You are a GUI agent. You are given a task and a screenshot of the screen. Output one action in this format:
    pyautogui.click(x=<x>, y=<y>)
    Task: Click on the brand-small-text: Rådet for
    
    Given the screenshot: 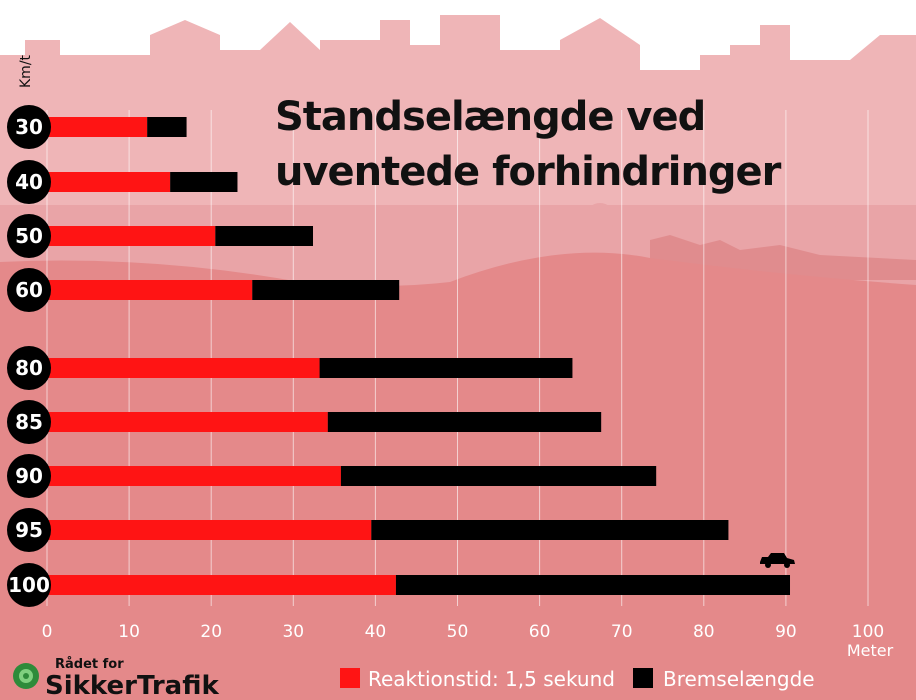 What is the action you would take?
    pyautogui.click(x=89, y=664)
    